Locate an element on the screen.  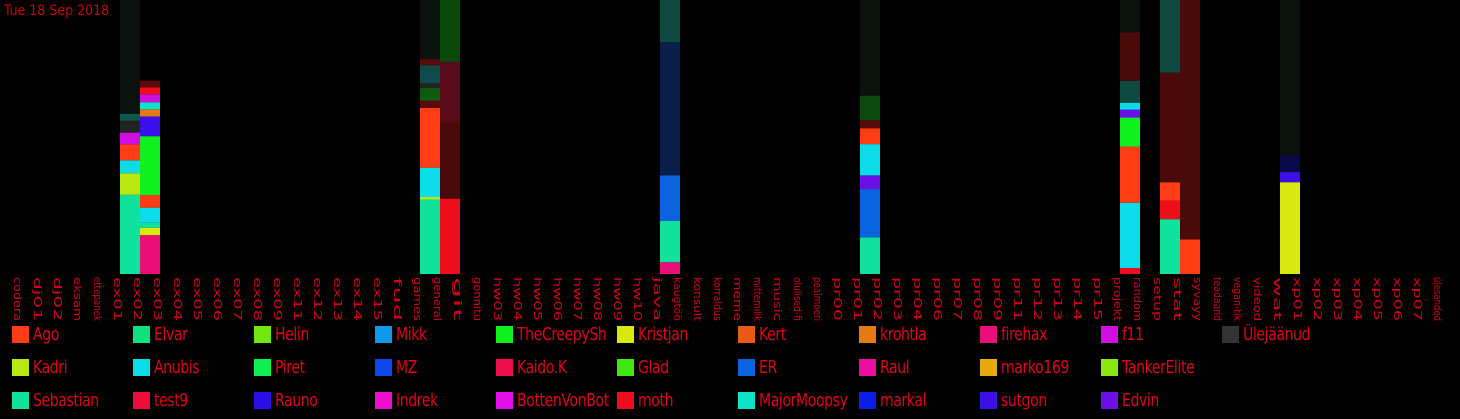
legend-label: Rauno is located at coordinates (296, 400).